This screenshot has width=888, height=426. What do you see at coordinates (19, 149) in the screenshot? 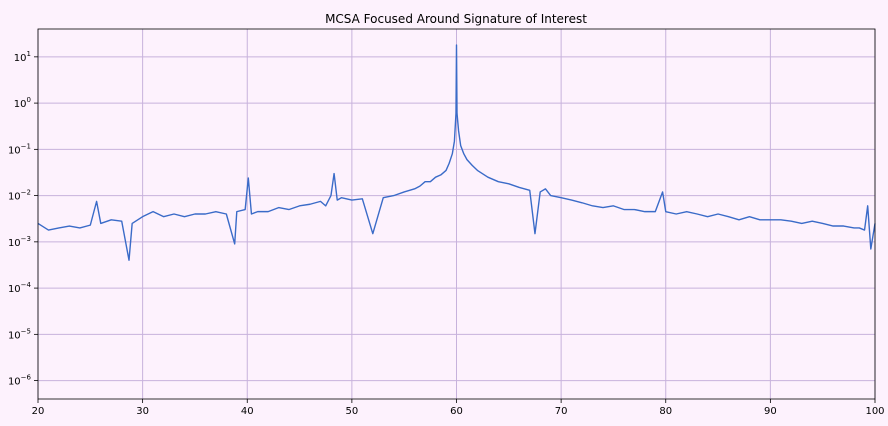
I see `y-tick-label-2: 10⁻¹` at bounding box center [19, 149].